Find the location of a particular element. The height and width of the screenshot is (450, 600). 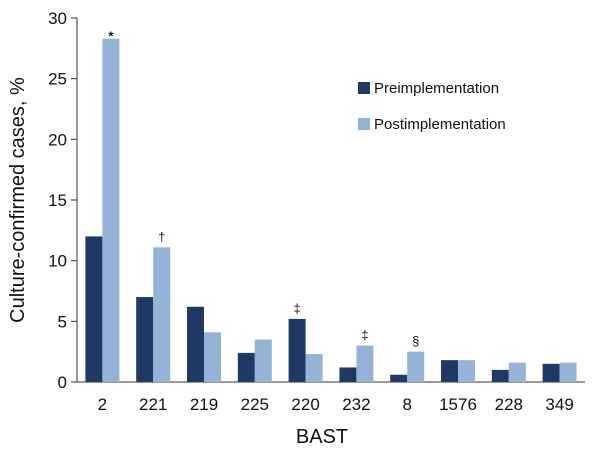

significance-marker: § is located at coordinates (415, 341).